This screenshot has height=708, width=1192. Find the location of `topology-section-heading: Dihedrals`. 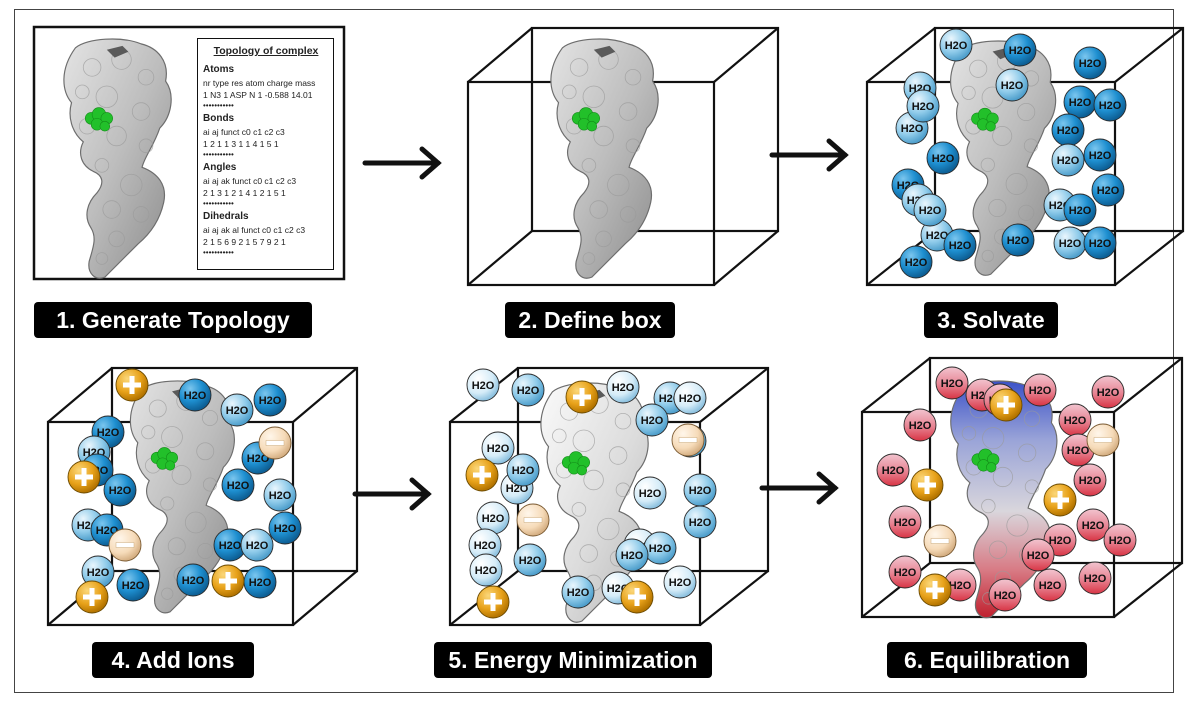

topology-section-heading: Dihedrals is located at coordinates (226, 216).